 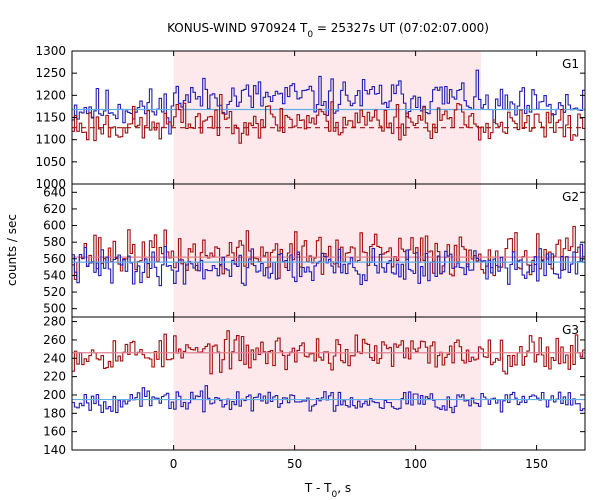 What do you see at coordinates (54, 377) in the screenshot?
I see `y-tick-label: 220` at bounding box center [54, 377].